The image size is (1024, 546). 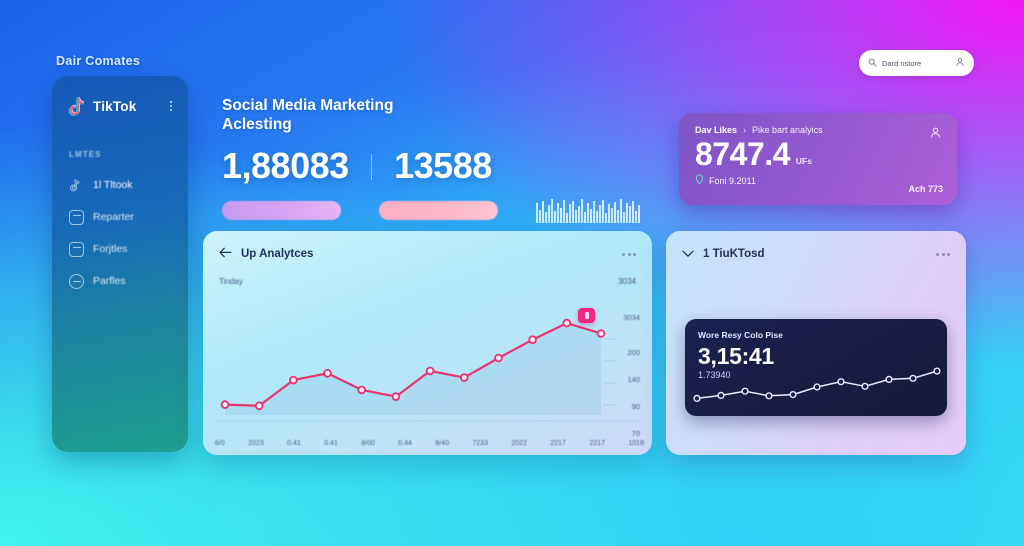 I want to click on hero-pill-row, so click(x=434, y=210).